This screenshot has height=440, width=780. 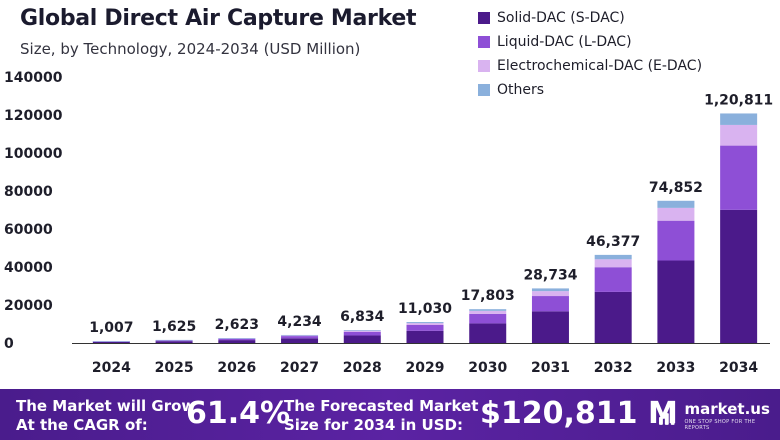 What do you see at coordinates (613, 368) in the screenshot?
I see `x-tick-label: 2032` at bounding box center [613, 368].